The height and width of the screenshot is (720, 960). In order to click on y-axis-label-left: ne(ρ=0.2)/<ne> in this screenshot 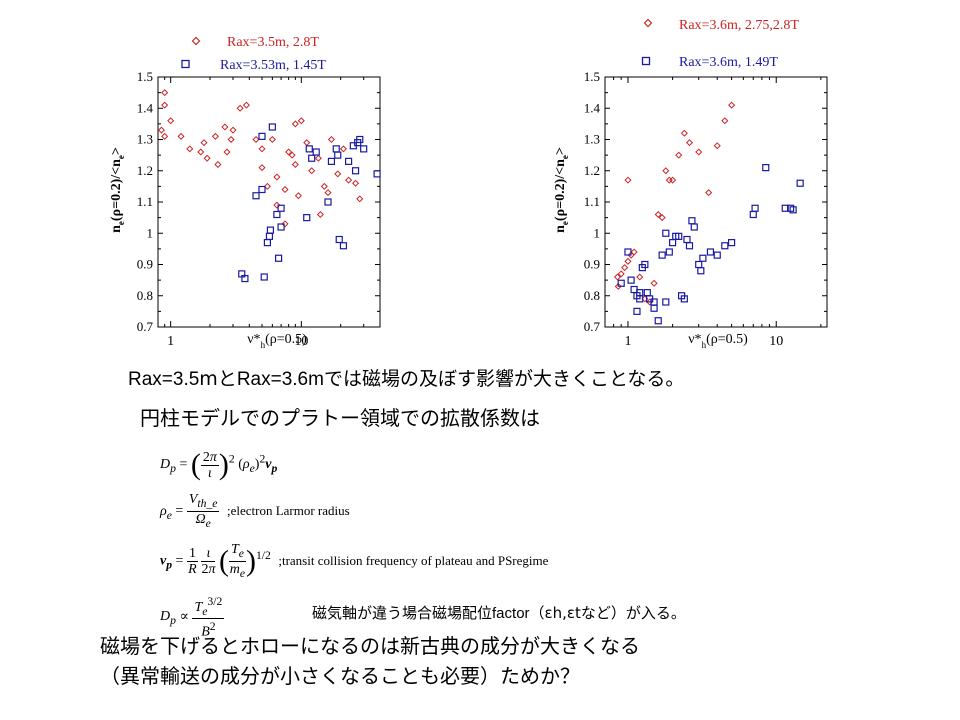, I will do `click(117, 190)`.